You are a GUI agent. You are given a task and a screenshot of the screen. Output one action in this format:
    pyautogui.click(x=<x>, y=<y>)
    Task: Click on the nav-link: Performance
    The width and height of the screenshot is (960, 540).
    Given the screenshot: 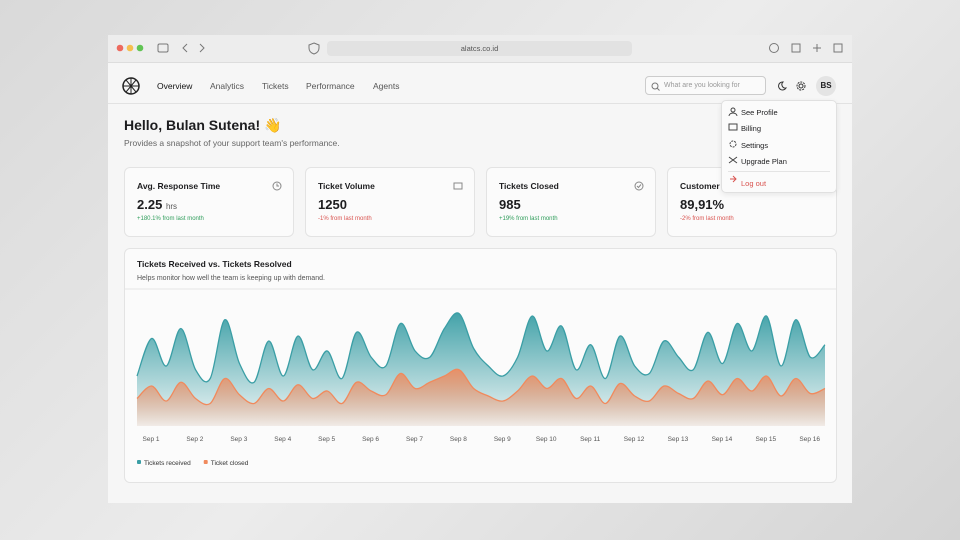 What is the action you would take?
    pyautogui.click(x=330, y=86)
    